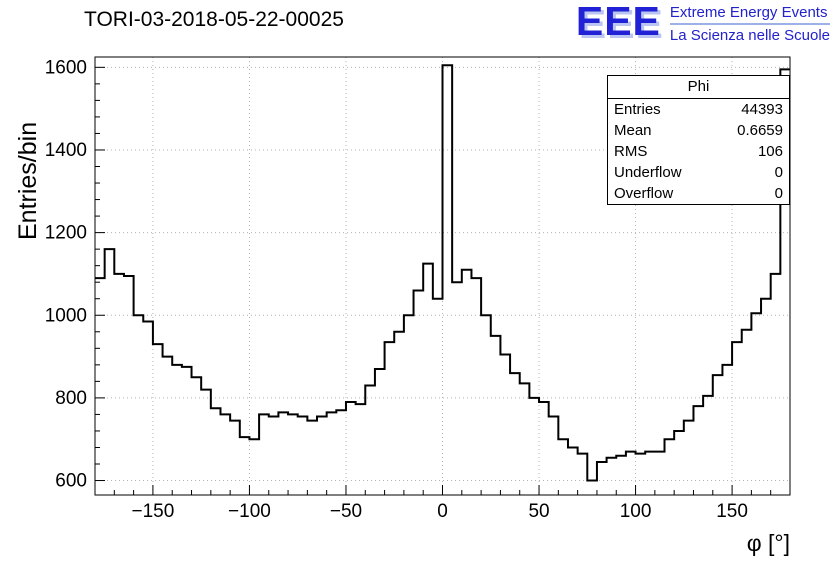 The width and height of the screenshot is (836, 572). I want to click on eee-logo-line1: Extreme Energy Events, so click(749, 14).